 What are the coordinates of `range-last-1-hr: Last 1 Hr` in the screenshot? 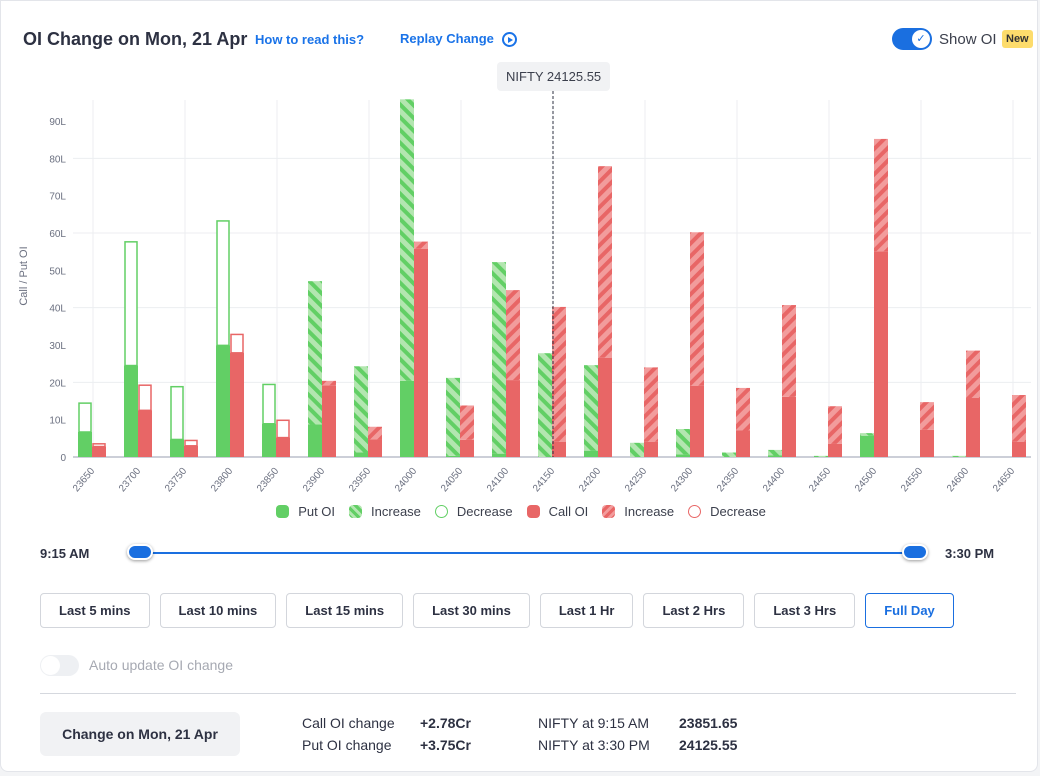 It's located at (586, 610).